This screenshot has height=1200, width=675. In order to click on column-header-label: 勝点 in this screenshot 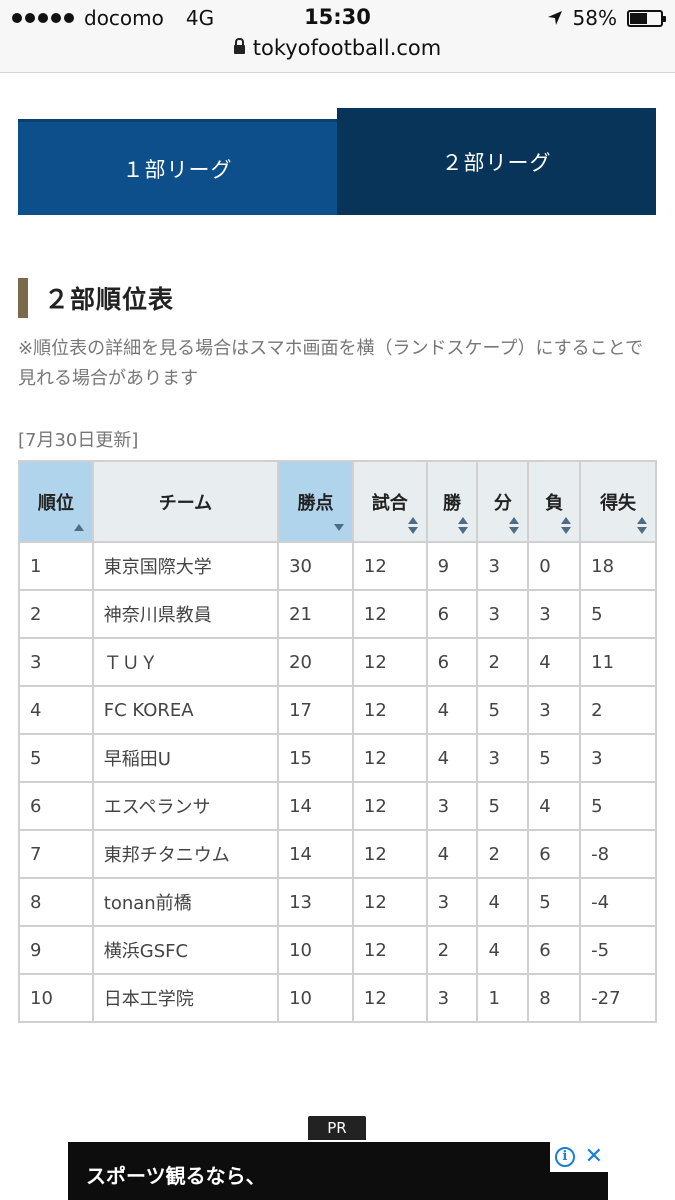, I will do `click(315, 503)`.